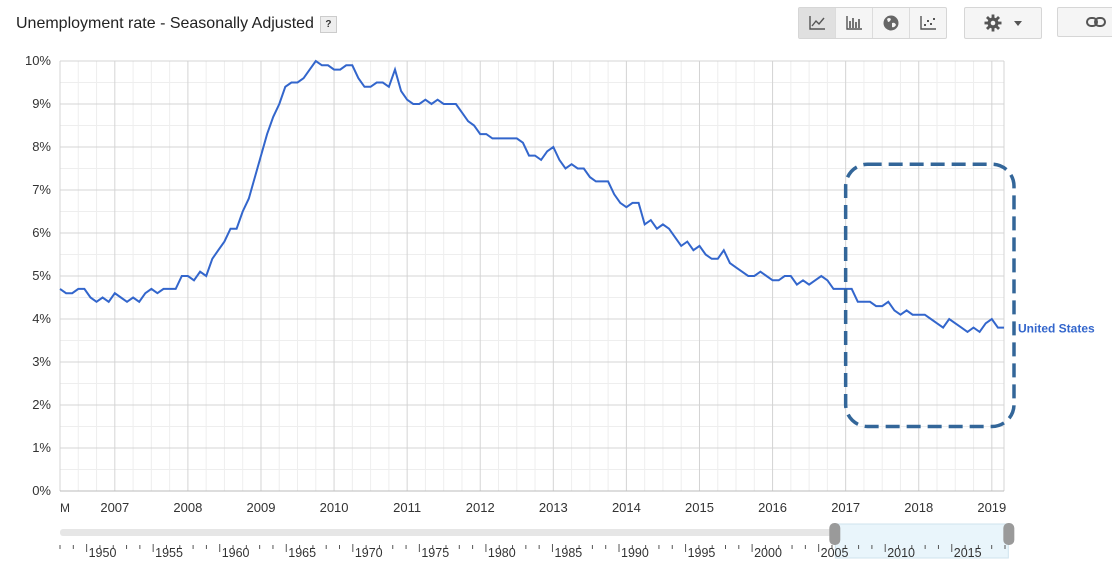  What do you see at coordinates (968, 553) in the screenshot?
I see `slider-year-label: 2015` at bounding box center [968, 553].